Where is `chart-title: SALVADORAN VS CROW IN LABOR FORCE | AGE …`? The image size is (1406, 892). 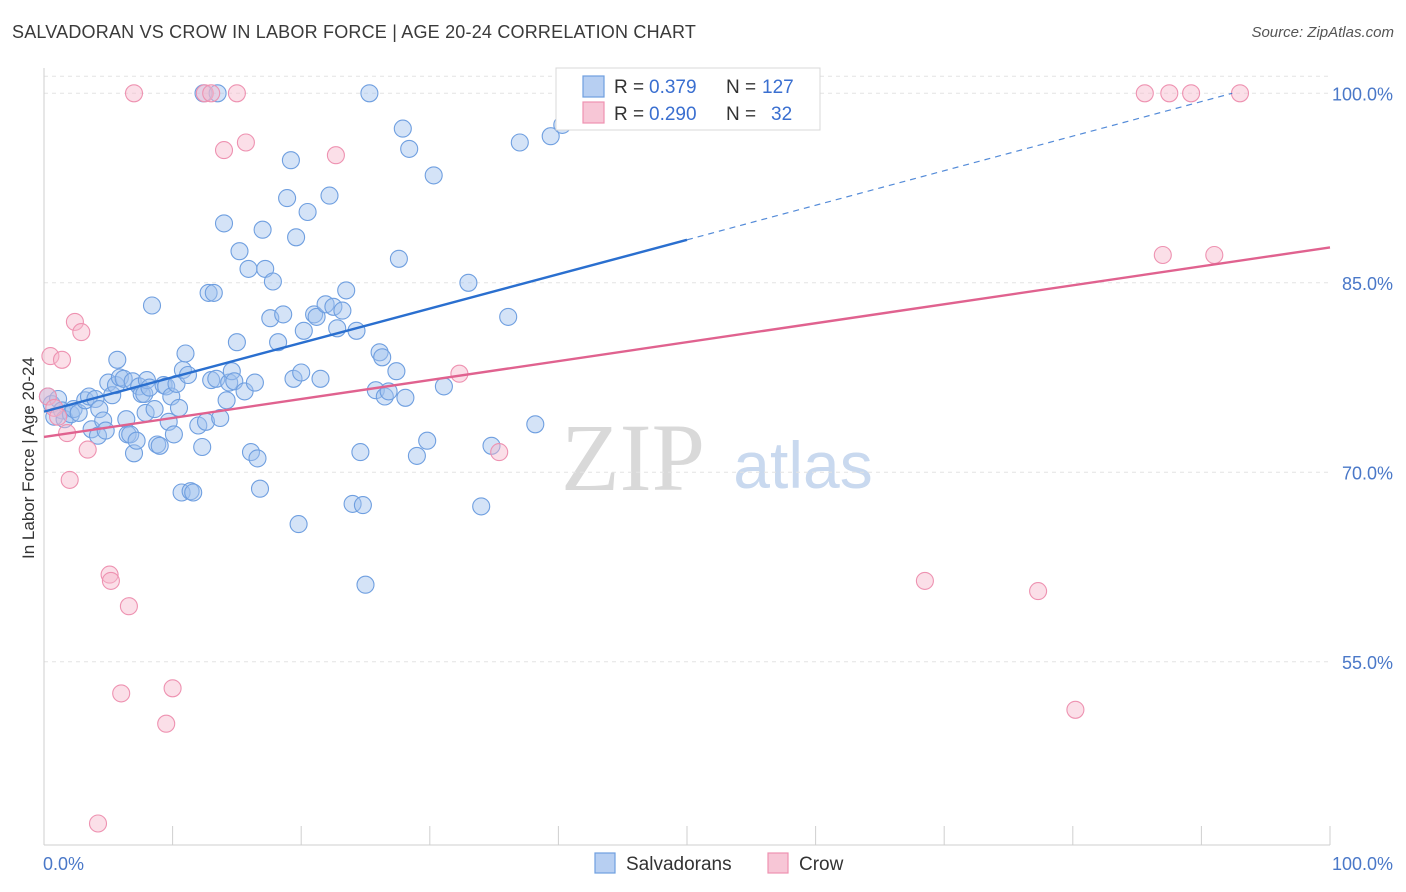
chart-title: SALVADORAN VS CROW IN LABOR FORCE | AGE … is located at coordinates (354, 32).